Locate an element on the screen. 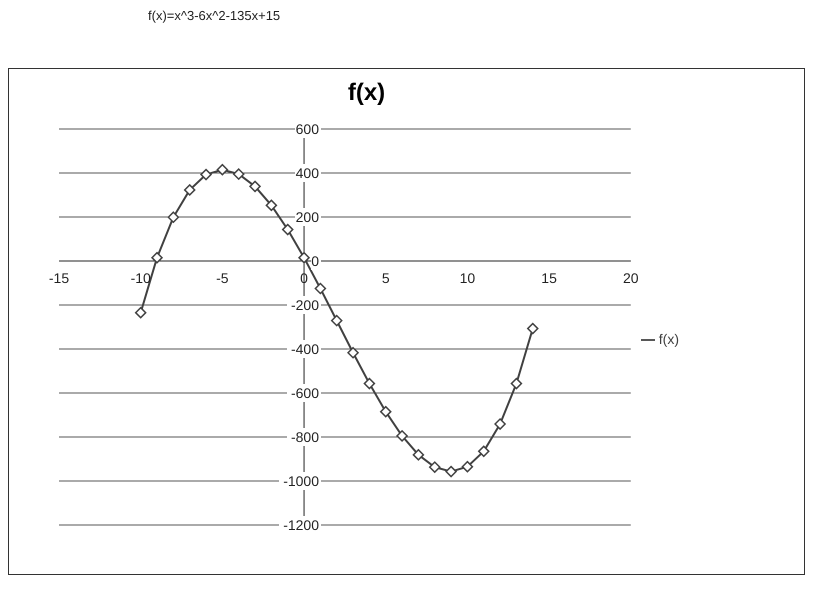  y-tick-label: -800 is located at coordinates (305, 437).